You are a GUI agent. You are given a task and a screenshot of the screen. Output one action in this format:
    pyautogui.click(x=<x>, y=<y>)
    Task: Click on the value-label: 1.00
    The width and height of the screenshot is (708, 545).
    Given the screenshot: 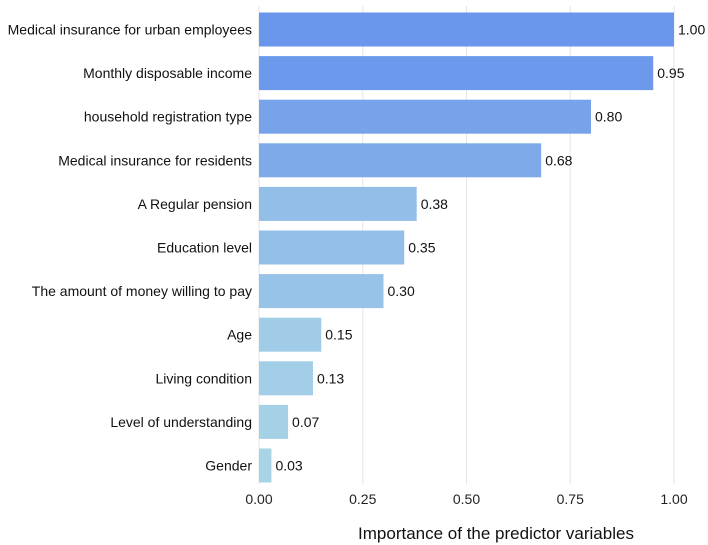 What is the action you would take?
    pyautogui.click(x=691, y=30)
    